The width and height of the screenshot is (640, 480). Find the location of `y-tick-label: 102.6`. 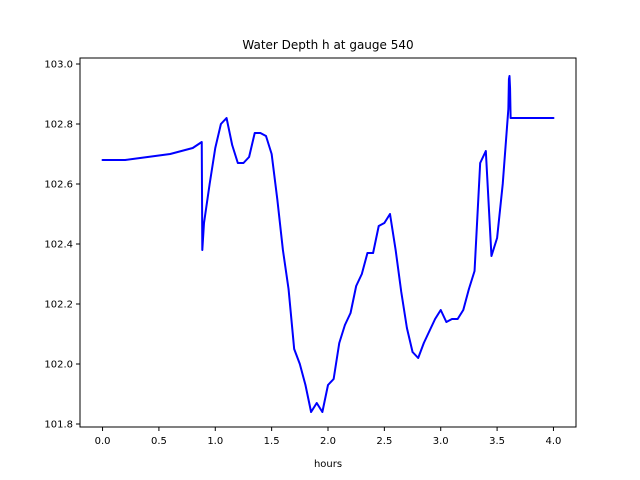

y-tick-label: 102.6 is located at coordinates (58, 185).